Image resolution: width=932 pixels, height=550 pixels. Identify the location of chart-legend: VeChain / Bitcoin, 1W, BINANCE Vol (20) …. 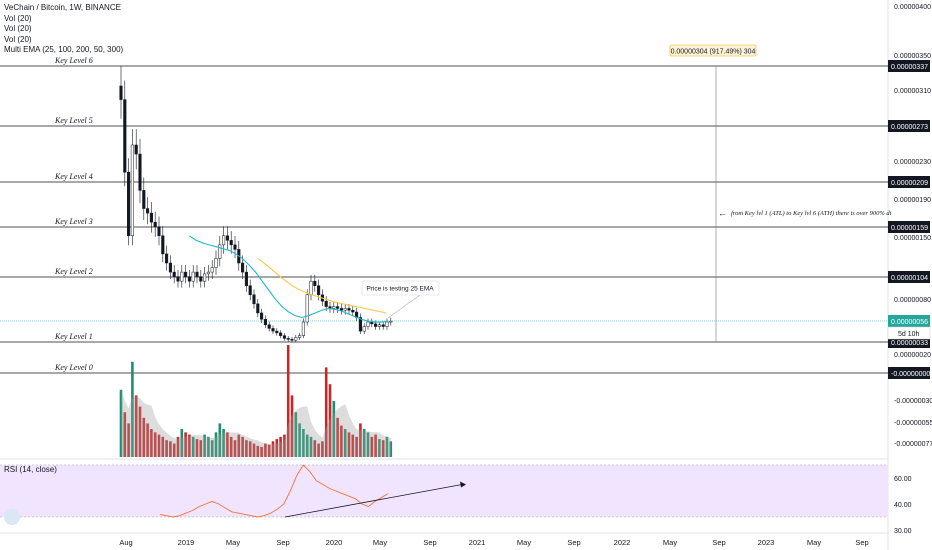
(63, 29).